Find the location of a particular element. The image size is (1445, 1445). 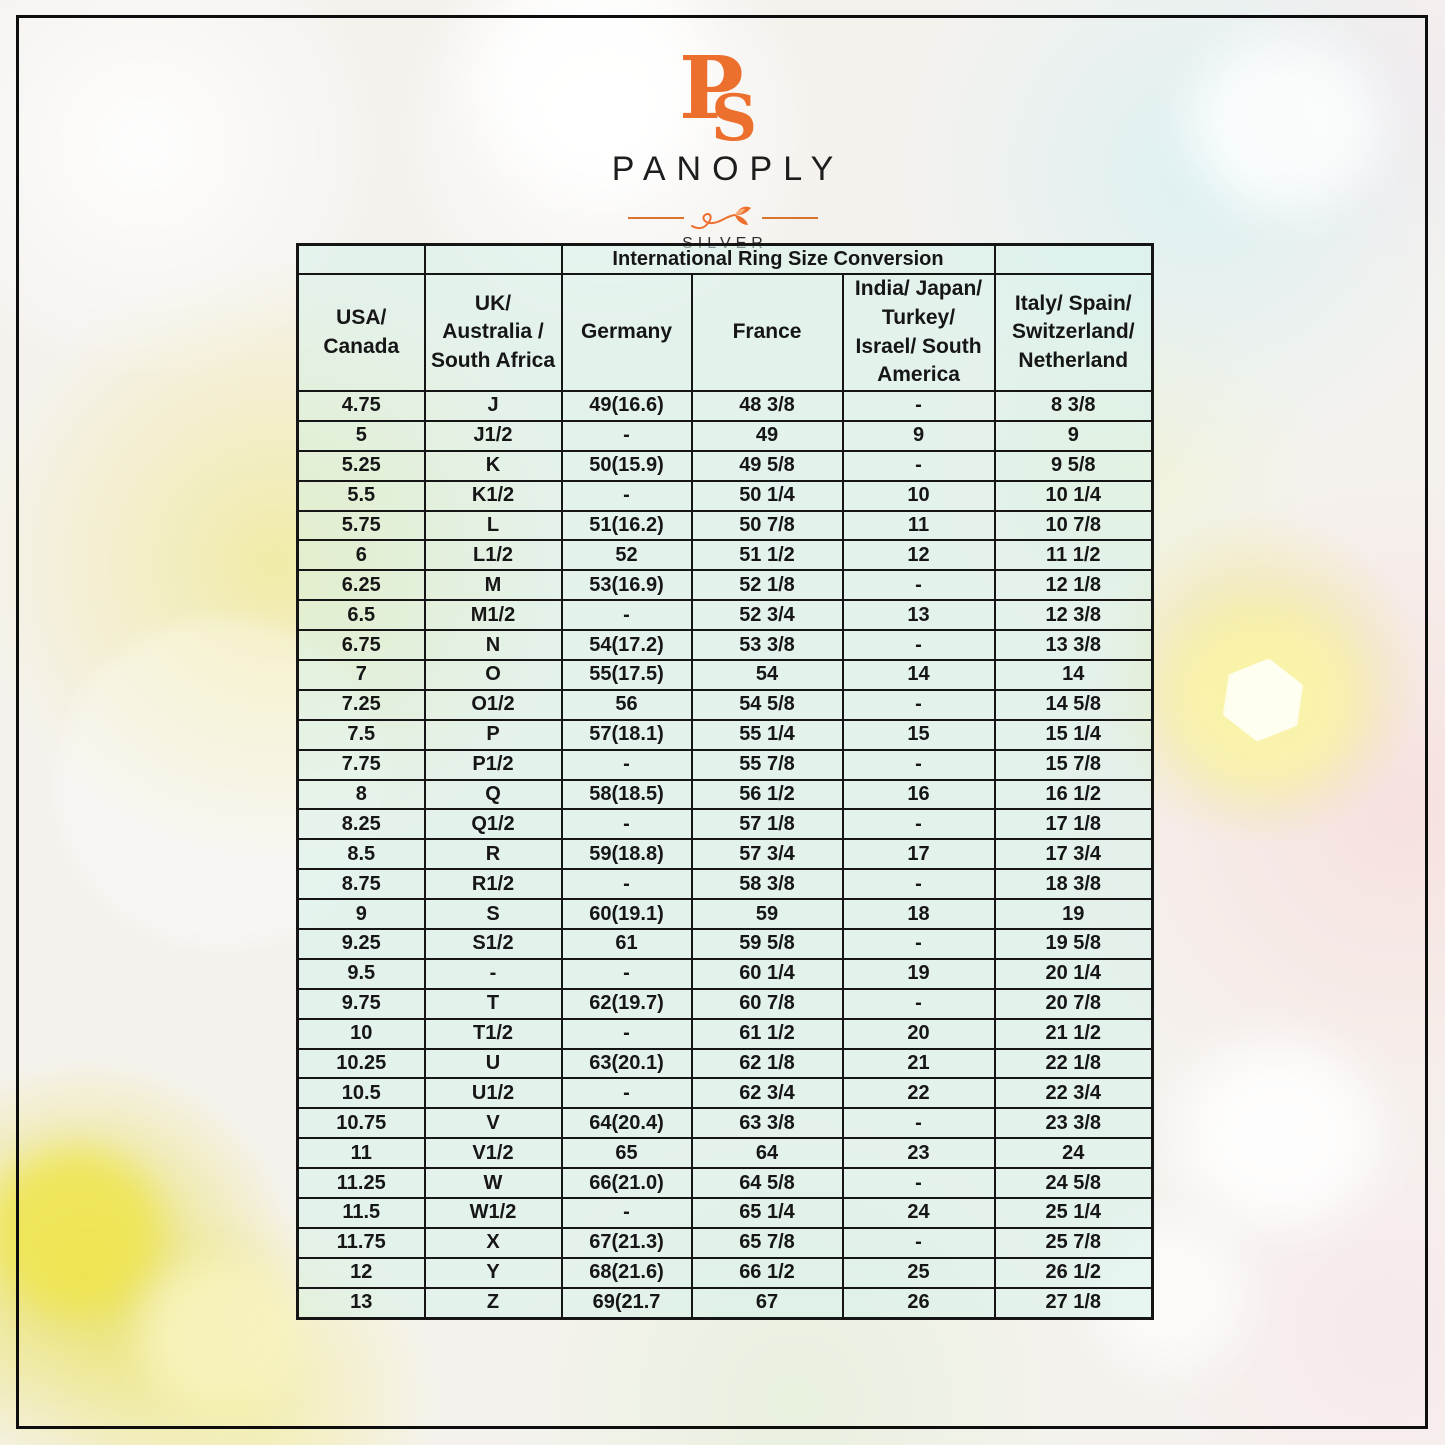

brand-name: PANOPLY is located at coordinates (728, 169).